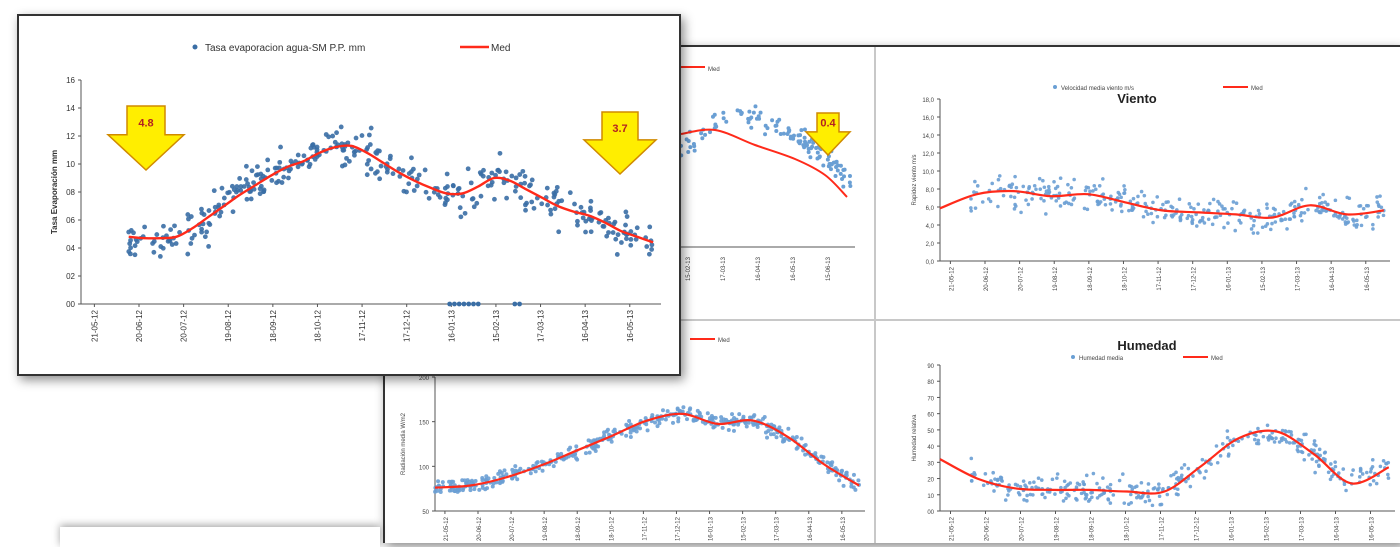 This screenshot has width=1400, height=547. Describe the element at coordinates (930, 432) in the screenshot. I see `humedad-y-tick-label: 50` at that location.